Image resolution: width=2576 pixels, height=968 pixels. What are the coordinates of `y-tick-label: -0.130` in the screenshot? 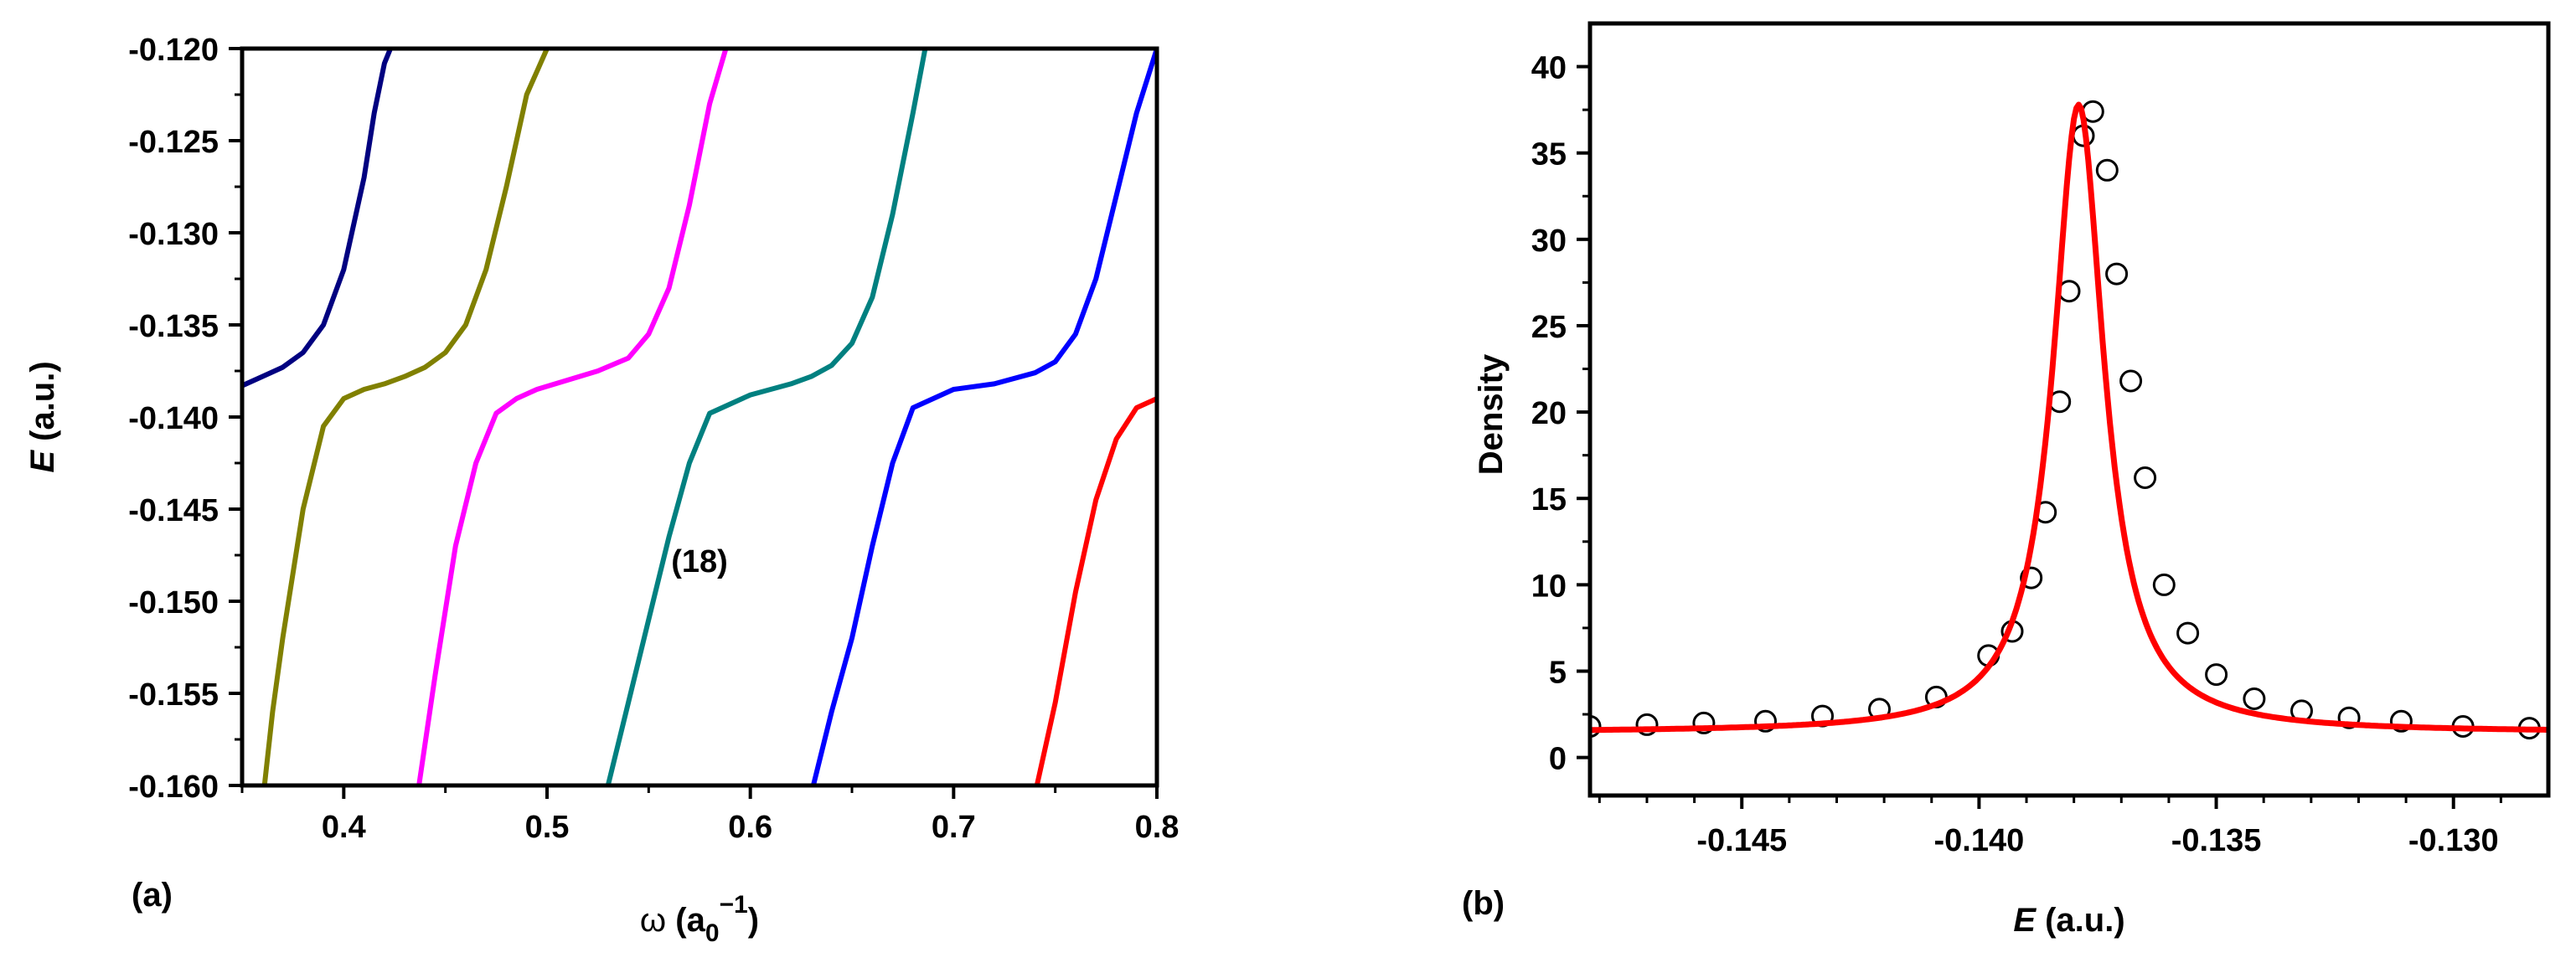 It's located at (173, 234).